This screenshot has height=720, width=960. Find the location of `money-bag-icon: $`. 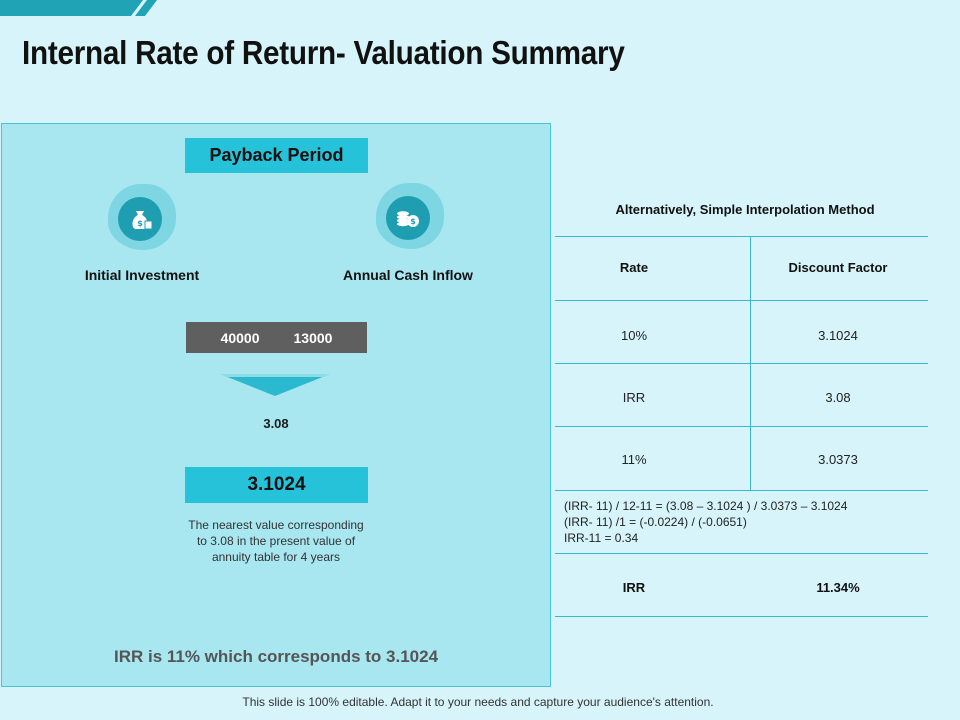

money-bag-icon: $ is located at coordinates (140, 219).